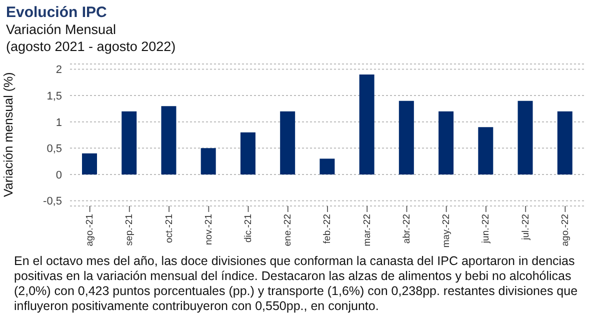  What do you see at coordinates (169, 229) in the screenshot?
I see `x-tick-label: oct.-21` at bounding box center [169, 229].